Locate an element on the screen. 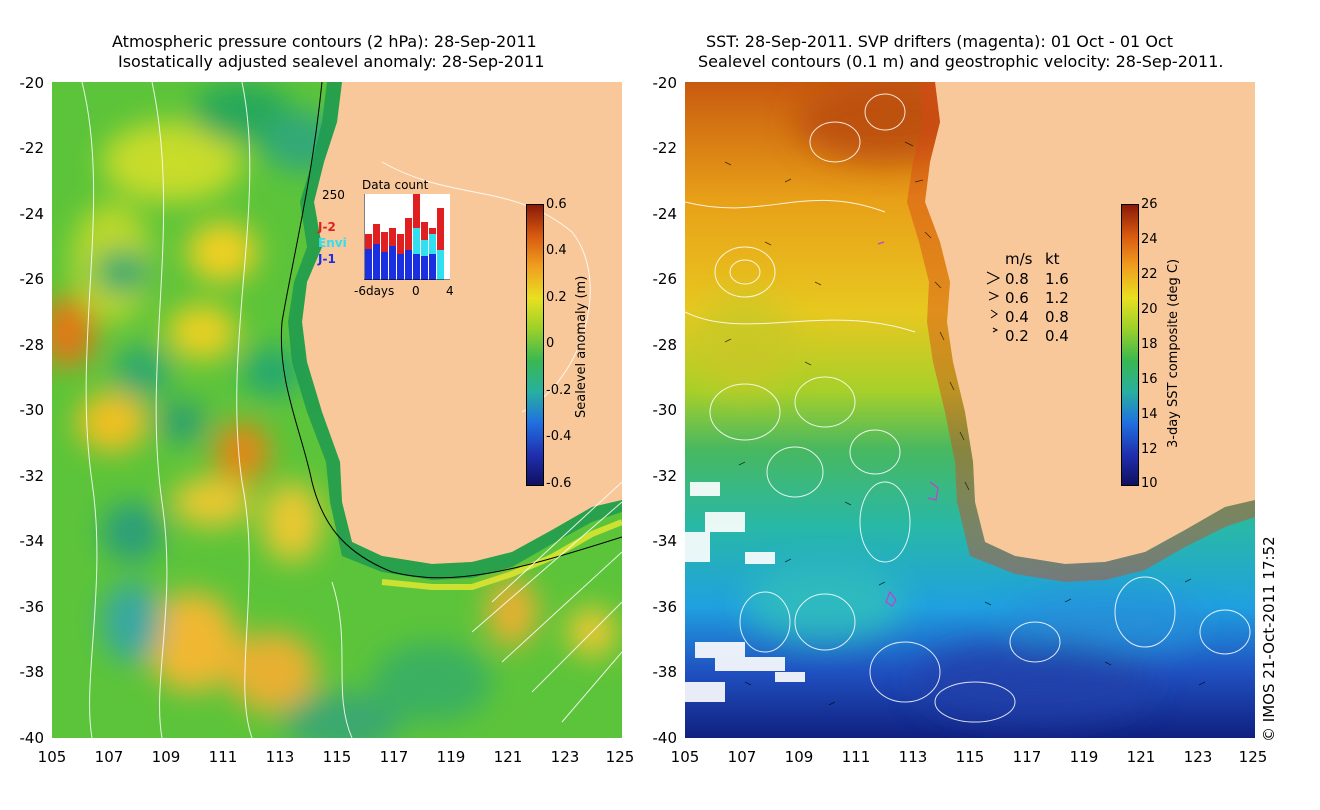 The width and height of the screenshot is (1320, 810). sst-cb-tick: 22 is located at coordinates (1149, 274).